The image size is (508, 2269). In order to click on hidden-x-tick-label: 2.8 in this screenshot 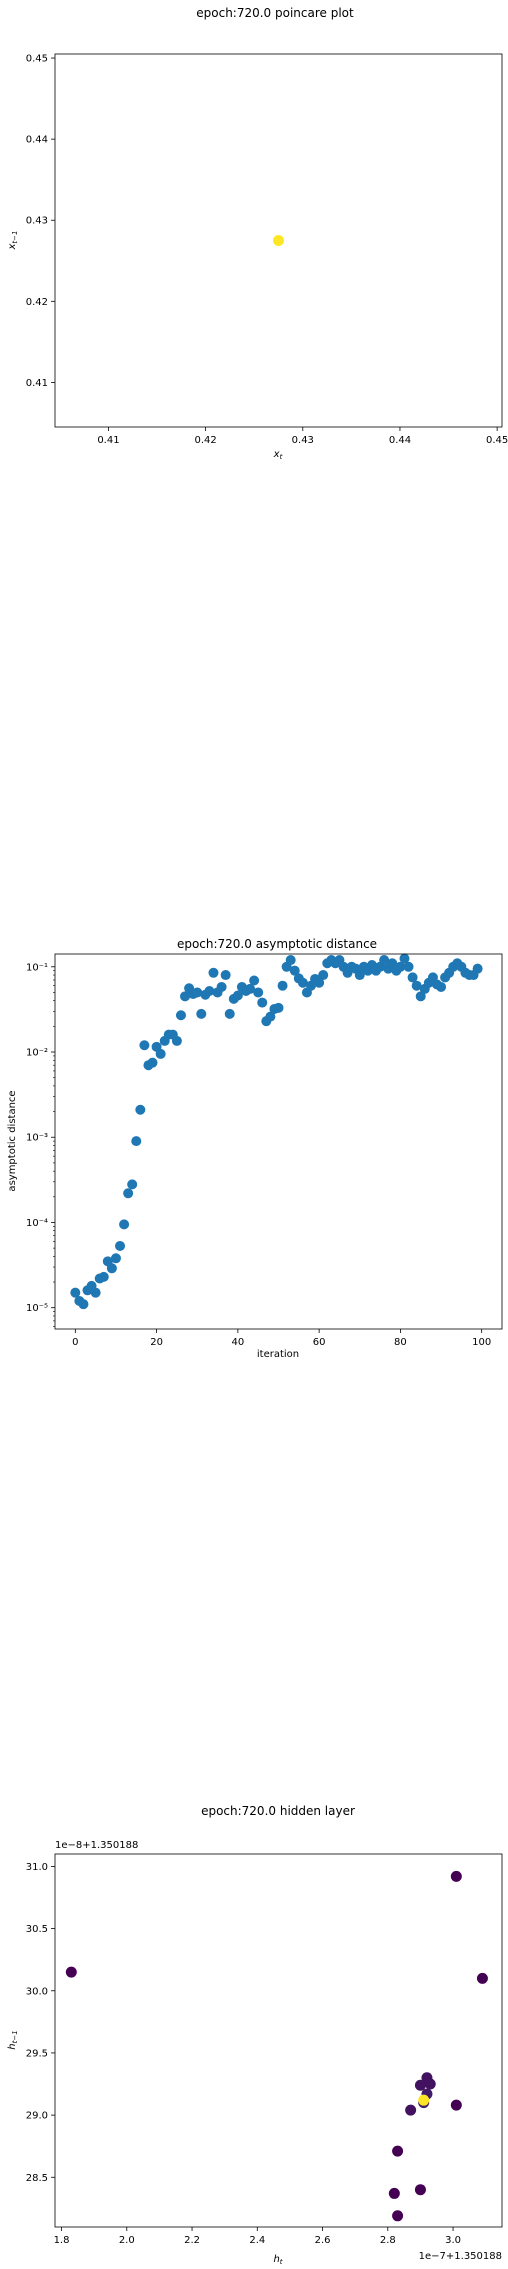, I will do `click(388, 2240)`.